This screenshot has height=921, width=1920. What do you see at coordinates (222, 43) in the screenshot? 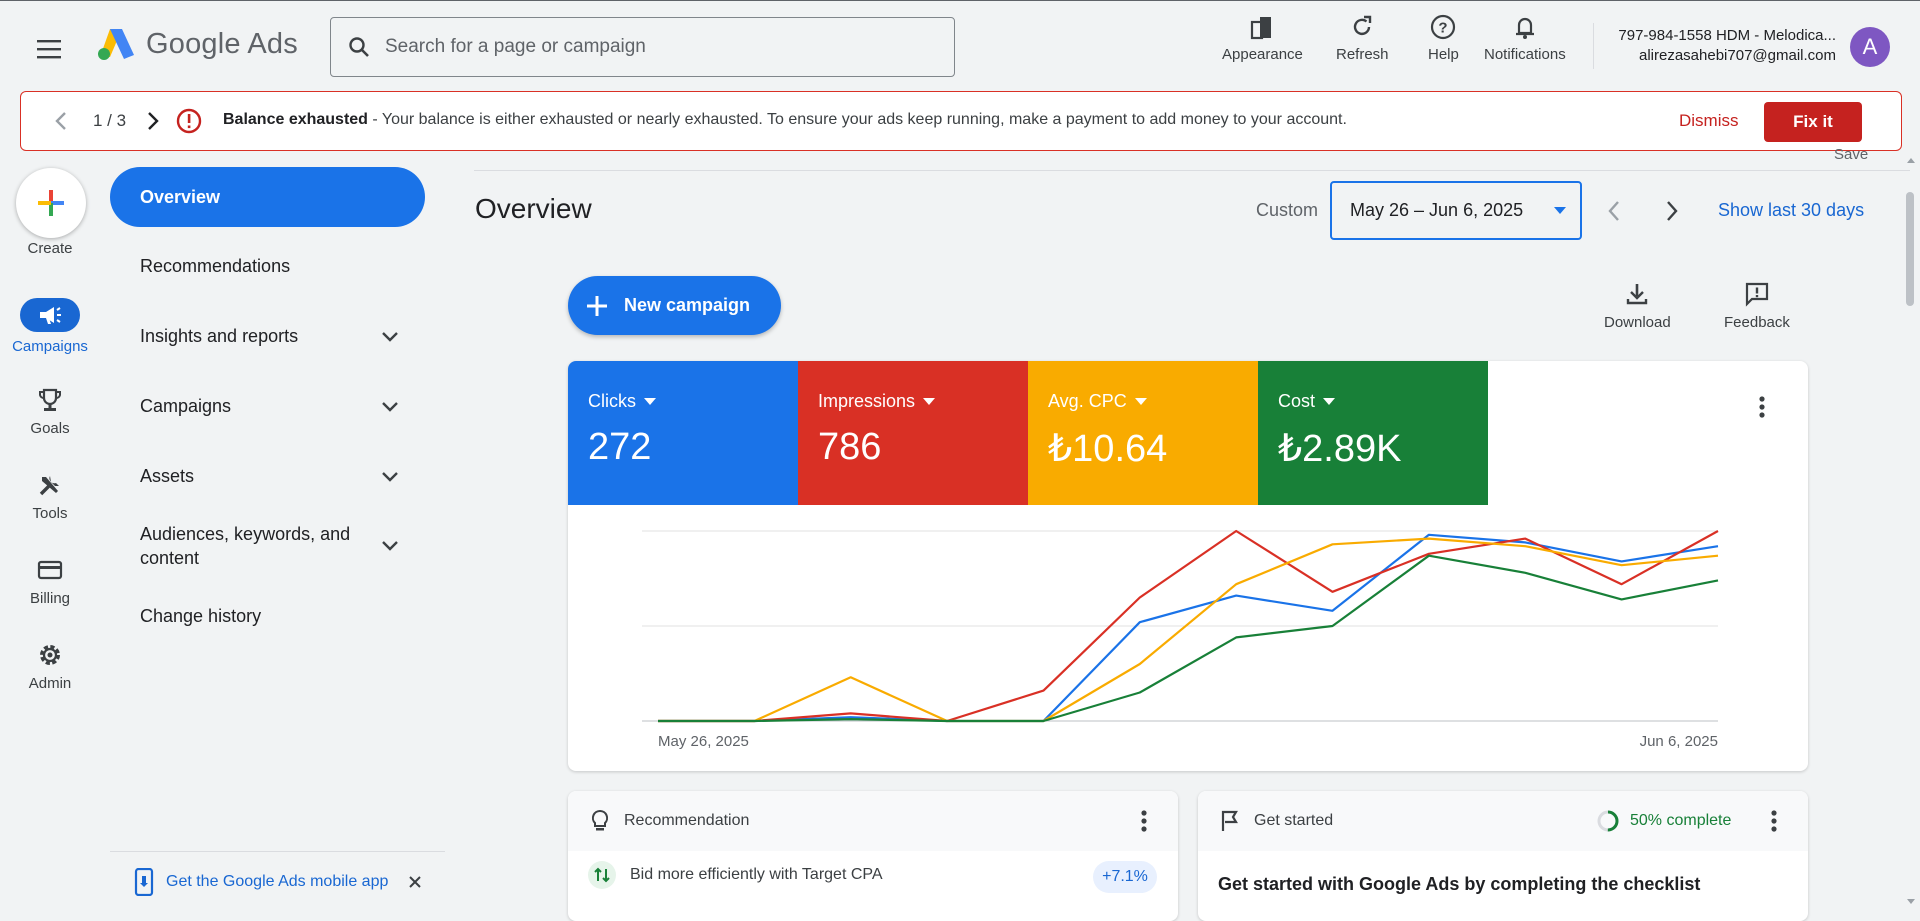
I see `brand-name: Google Ads` at bounding box center [222, 43].